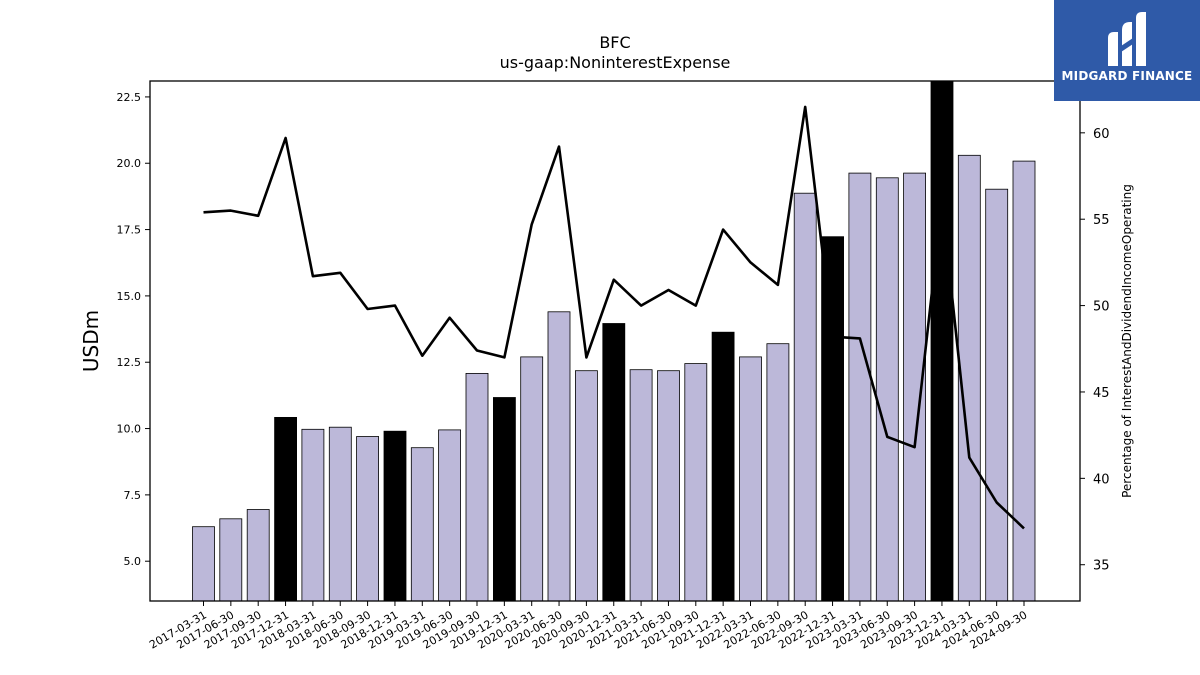 The height and width of the screenshot is (675, 1200). I want to click on brand-logo: MIDGARD FINANCE, so click(1127, 50).